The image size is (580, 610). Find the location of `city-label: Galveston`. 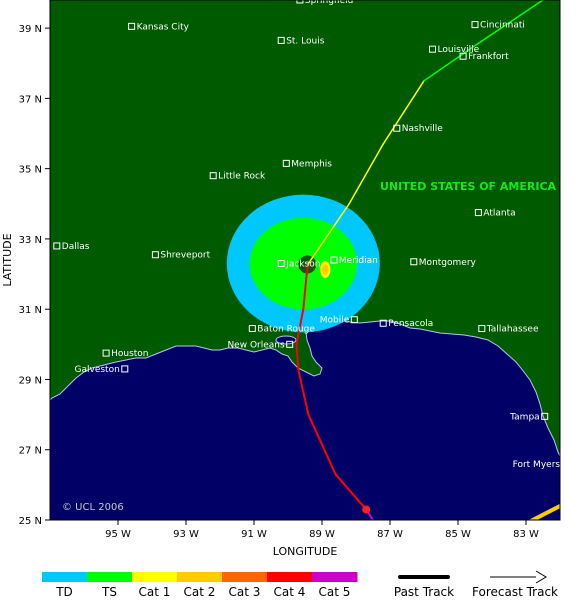

city-label: Galveston is located at coordinates (97, 370).